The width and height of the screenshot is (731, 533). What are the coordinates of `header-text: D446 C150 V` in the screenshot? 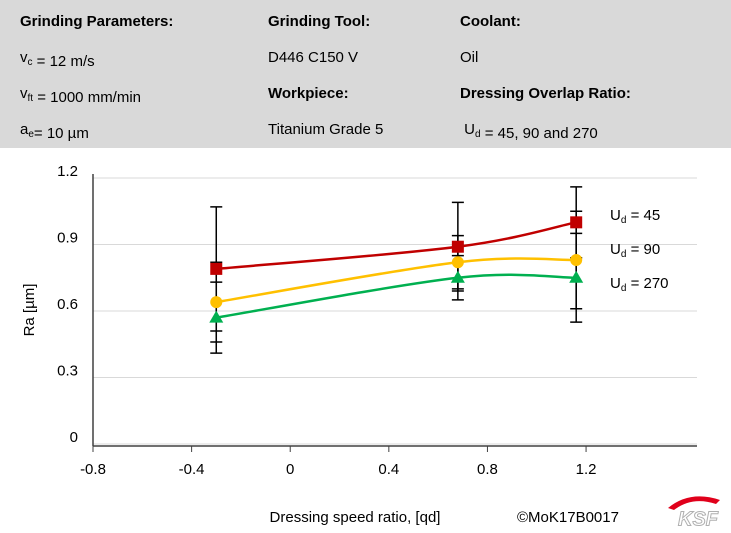 It's located at (313, 57).